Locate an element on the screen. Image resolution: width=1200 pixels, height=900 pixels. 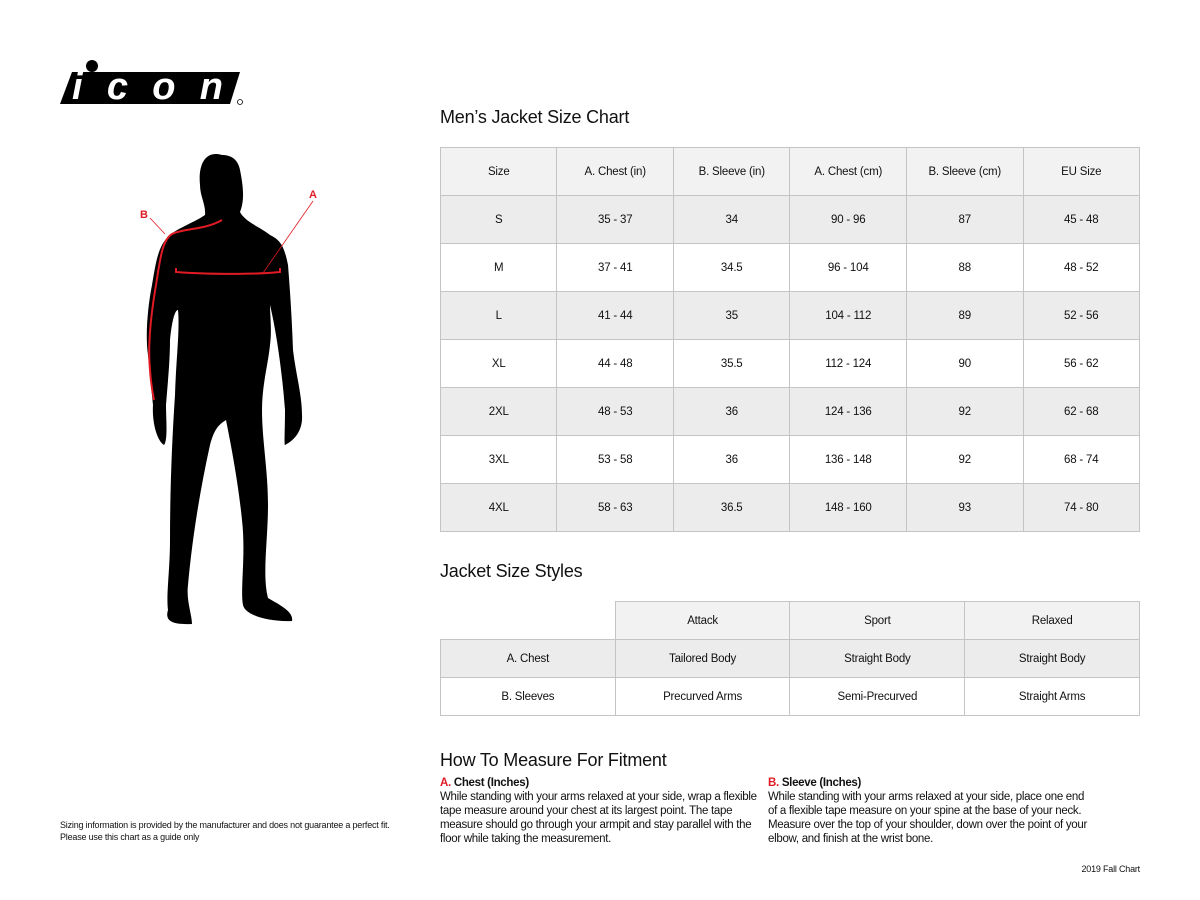
cell: 41 - 44 is located at coordinates (615, 315).